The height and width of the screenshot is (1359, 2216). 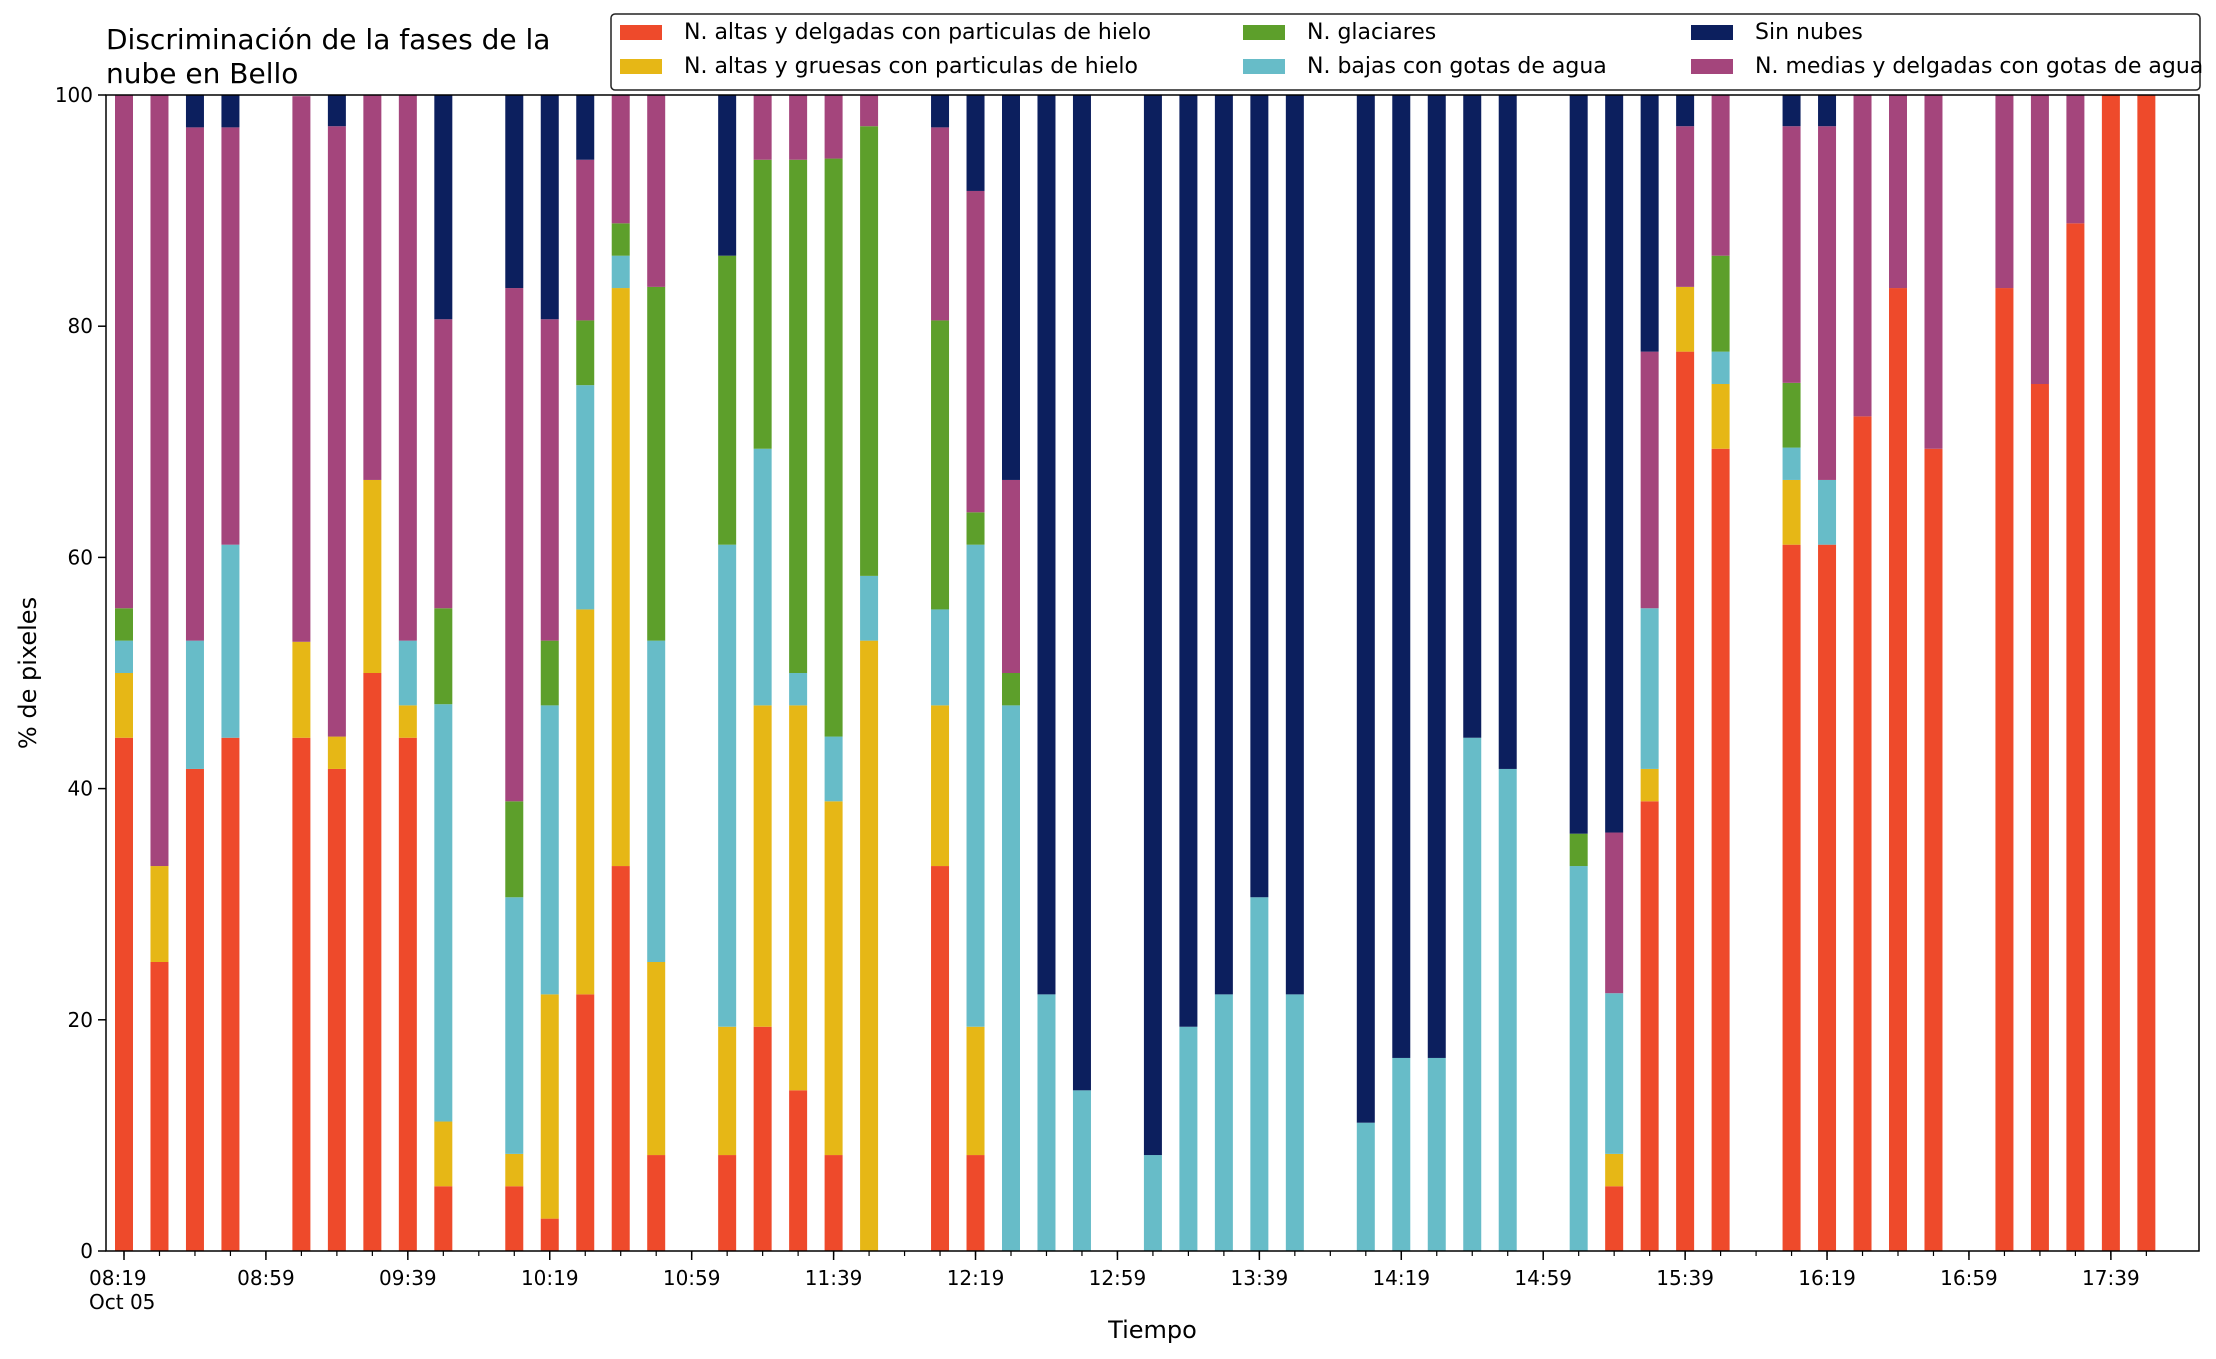 What do you see at coordinates (80, 1020) in the screenshot?
I see `y-tick-label: 20` at bounding box center [80, 1020].